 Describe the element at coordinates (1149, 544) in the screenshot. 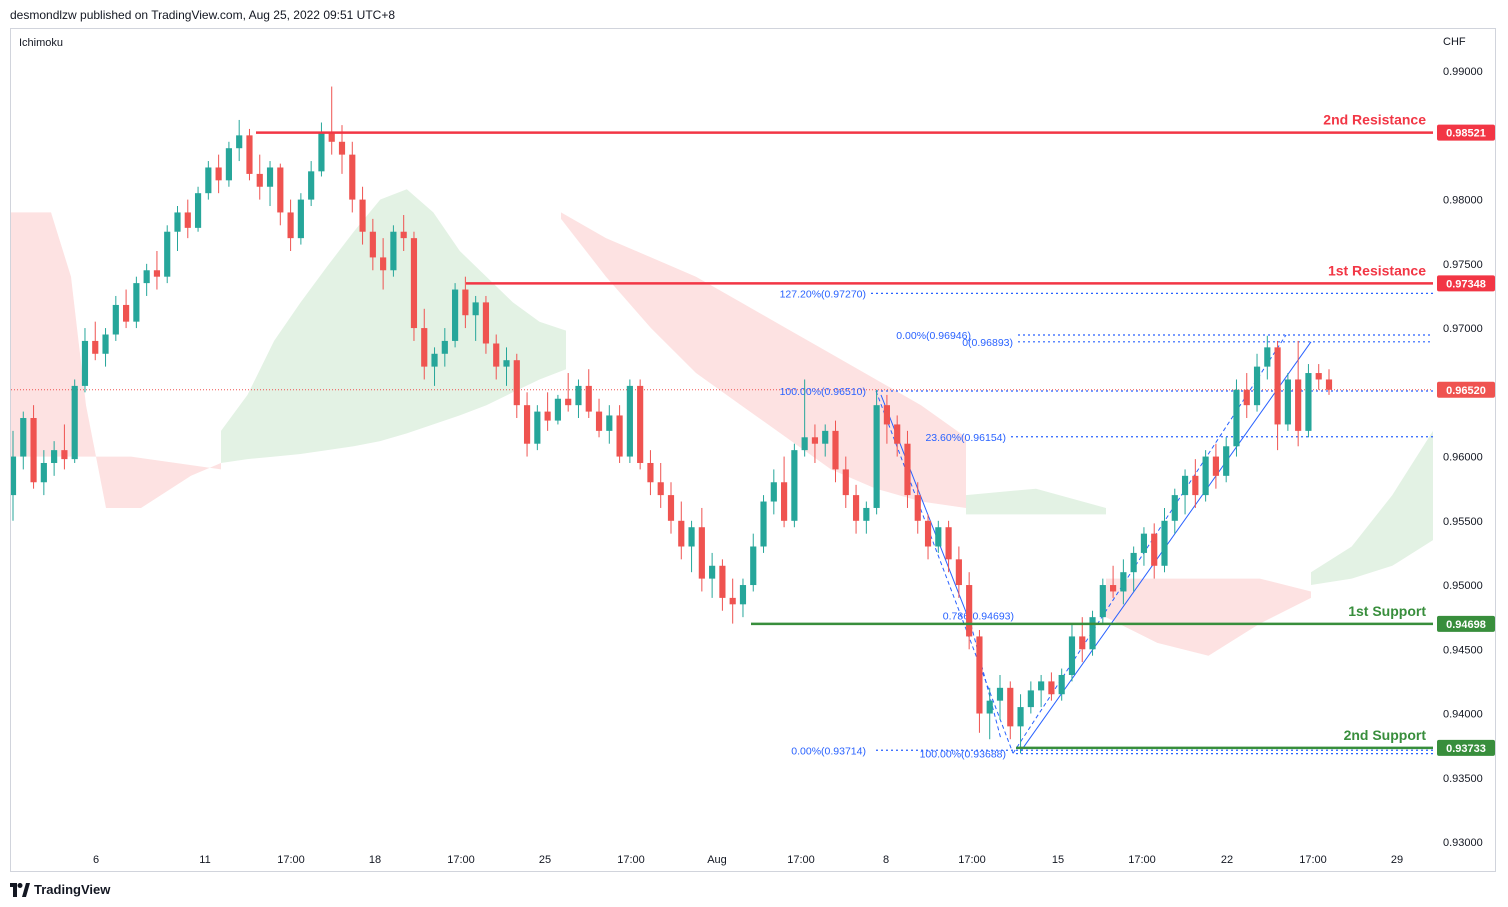

I see `fib-swing-line` at that location.